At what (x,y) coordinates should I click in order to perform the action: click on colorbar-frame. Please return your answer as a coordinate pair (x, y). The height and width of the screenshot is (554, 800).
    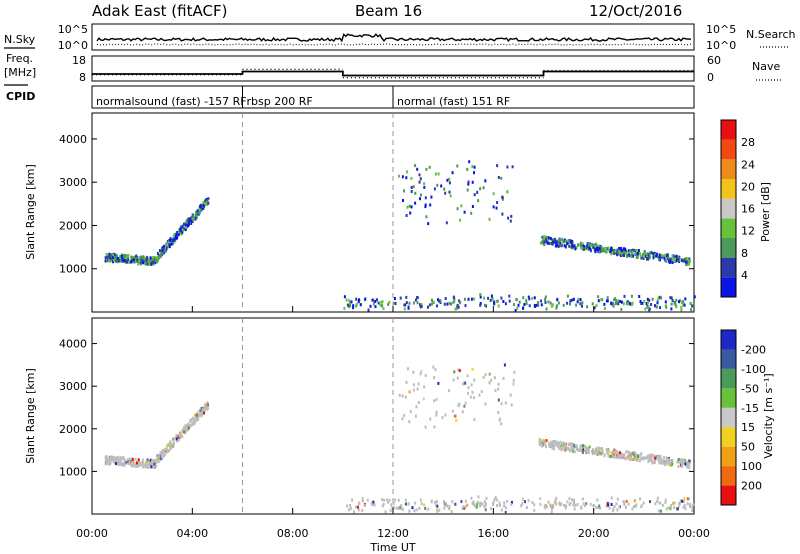
    Looking at the image, I should click on (728, 417).